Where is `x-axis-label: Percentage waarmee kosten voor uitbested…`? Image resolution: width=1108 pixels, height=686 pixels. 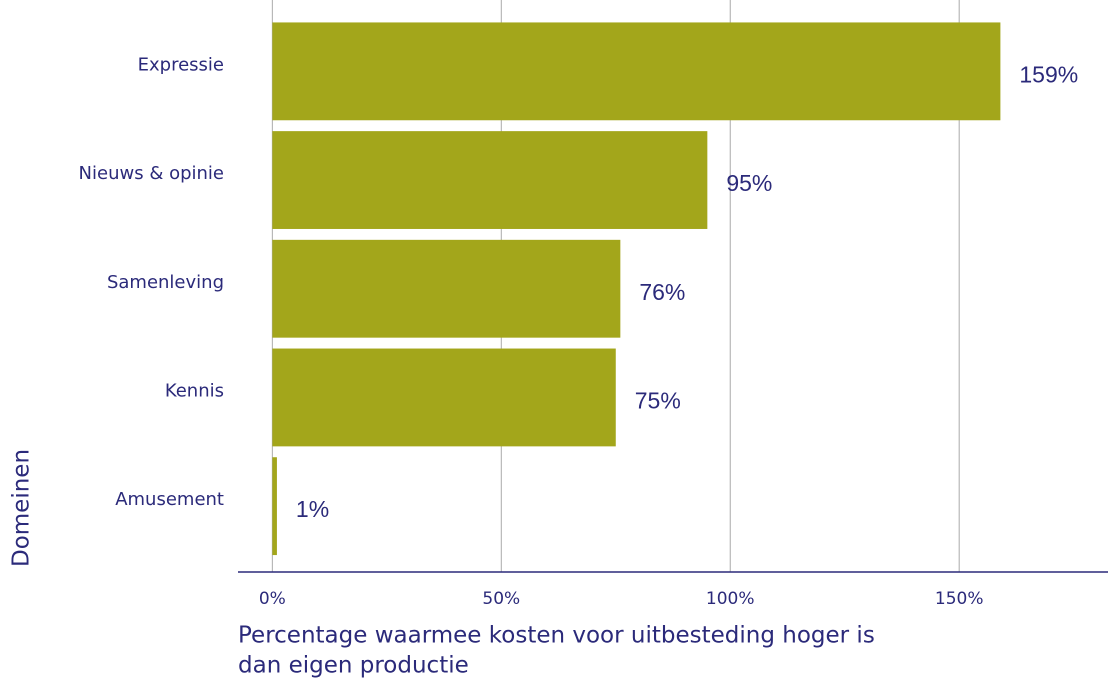 x-axis-label: Percentage waarmee kosten voor uitbested… is located at coordinates (556, 636).